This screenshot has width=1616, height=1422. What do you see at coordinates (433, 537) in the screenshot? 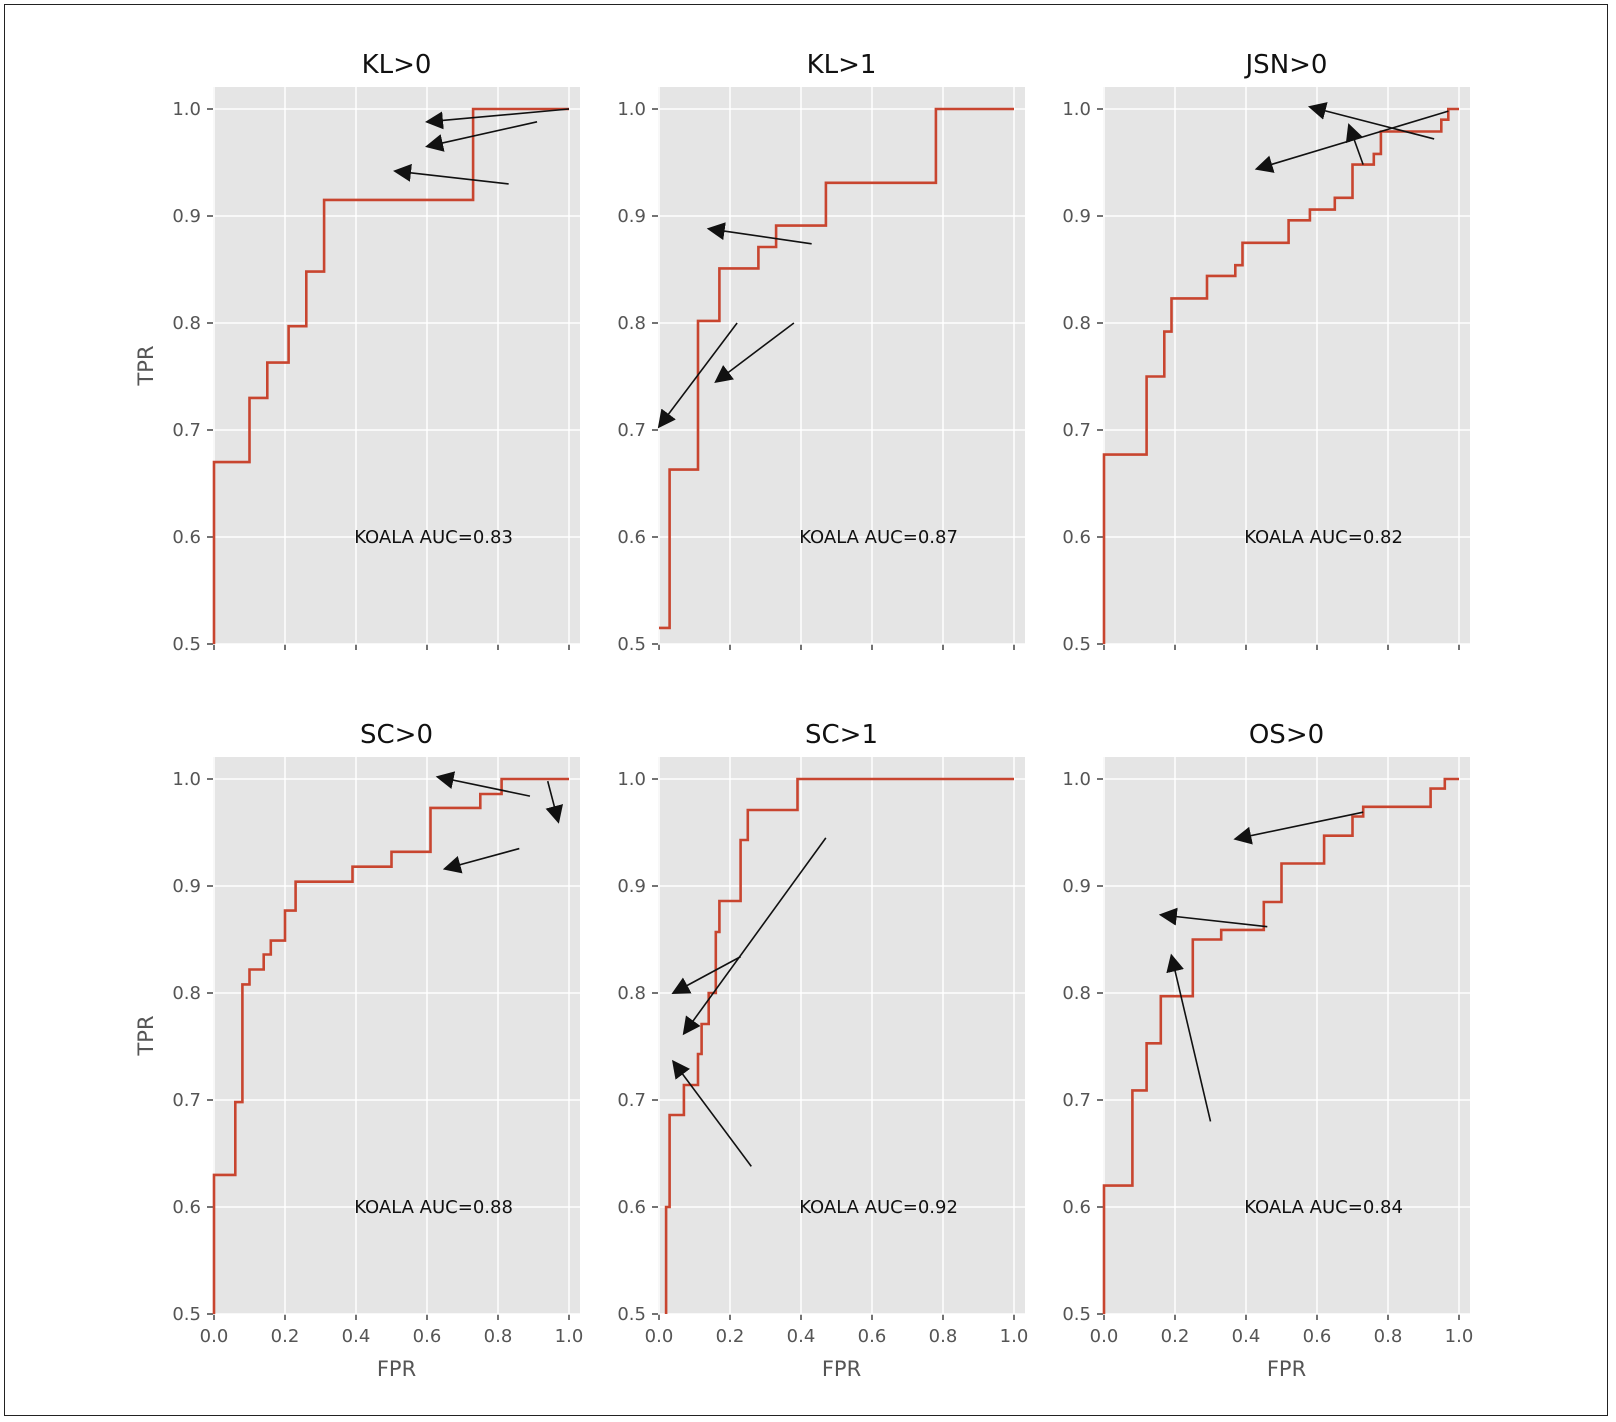
I see `auc-annotation: KOALA AUC=0.83` at bounding box center [433, 537].